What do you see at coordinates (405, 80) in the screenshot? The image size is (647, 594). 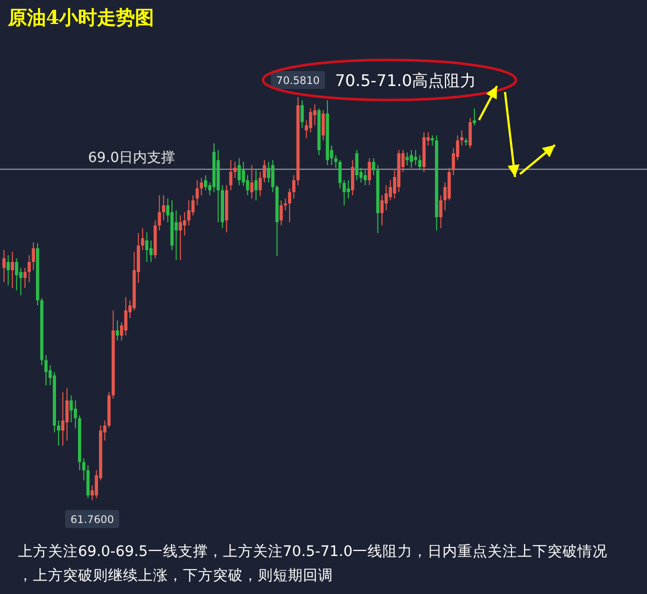 I see `text: 70.5-71.0高点阻力` at bounding box center [405, 80].